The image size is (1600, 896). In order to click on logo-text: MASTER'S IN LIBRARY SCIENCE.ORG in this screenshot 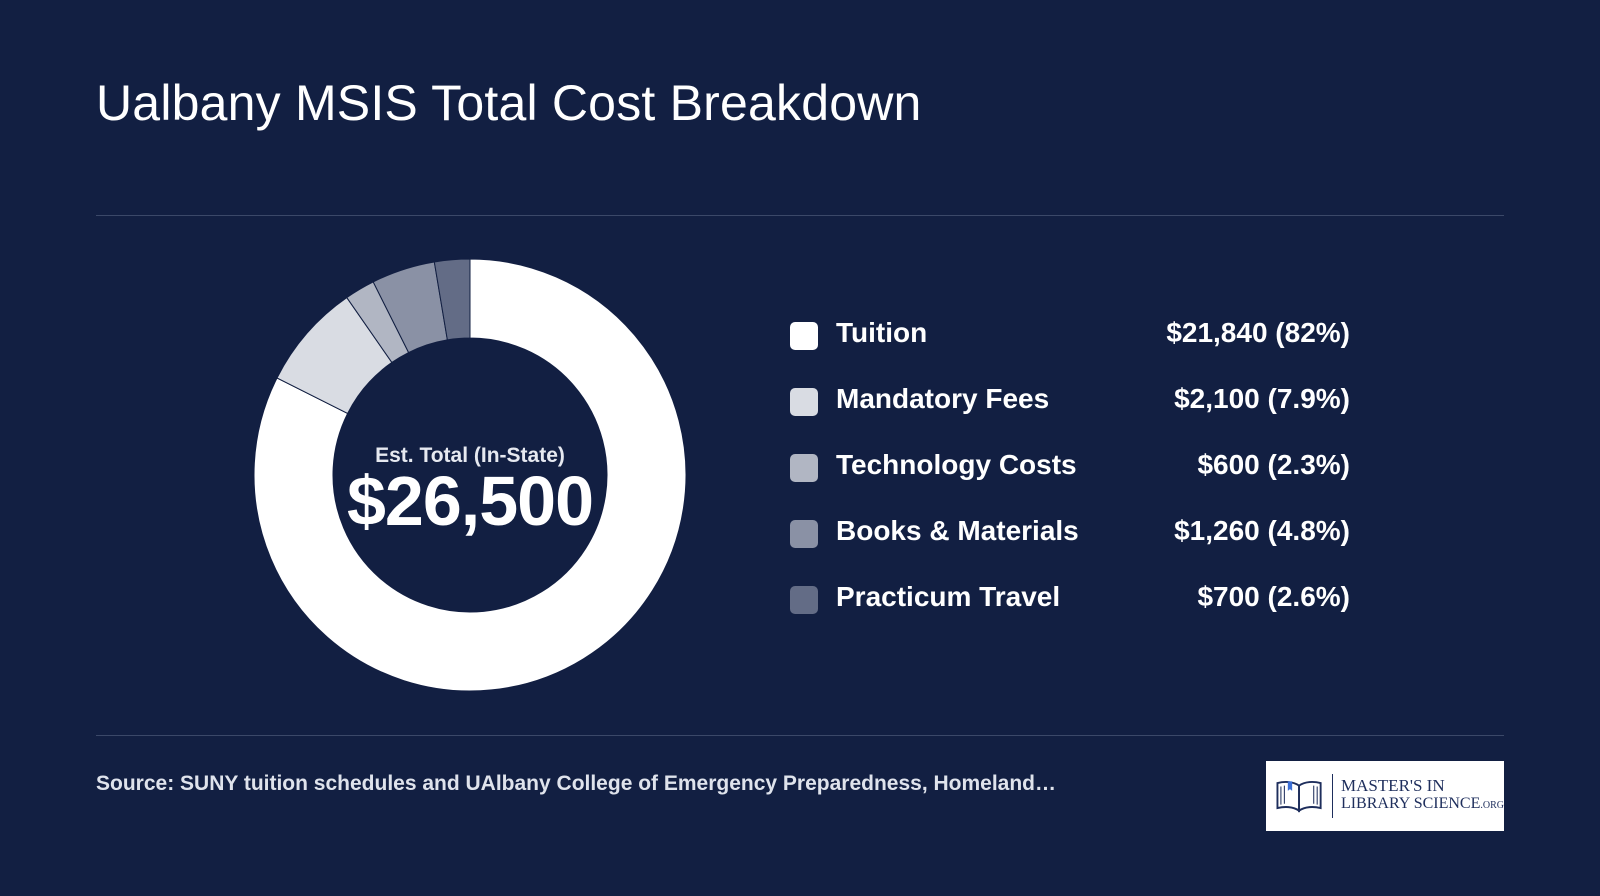, I will do `click(1422, 796)`.